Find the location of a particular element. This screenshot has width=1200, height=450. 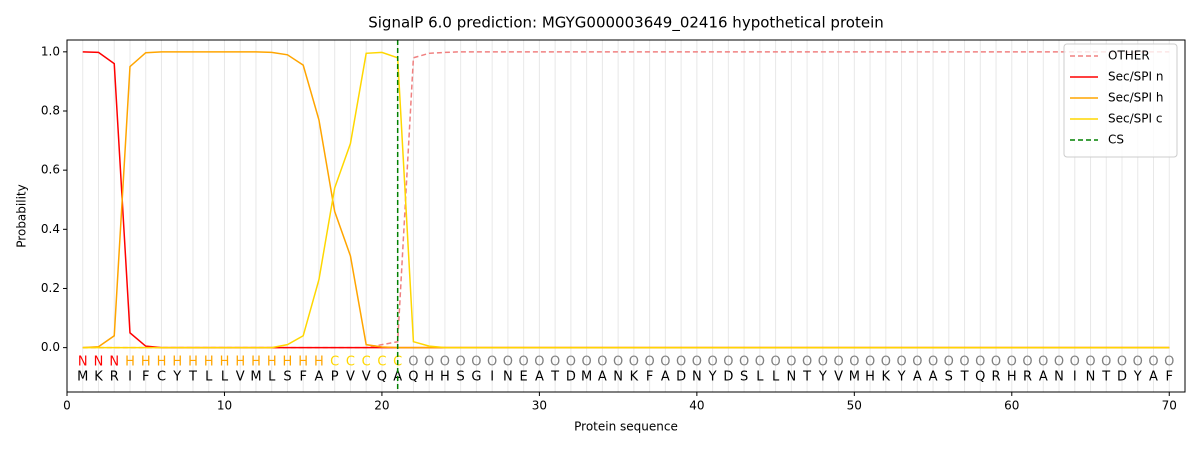

x-tick-label: 40 is located at coordinates (696, 406).